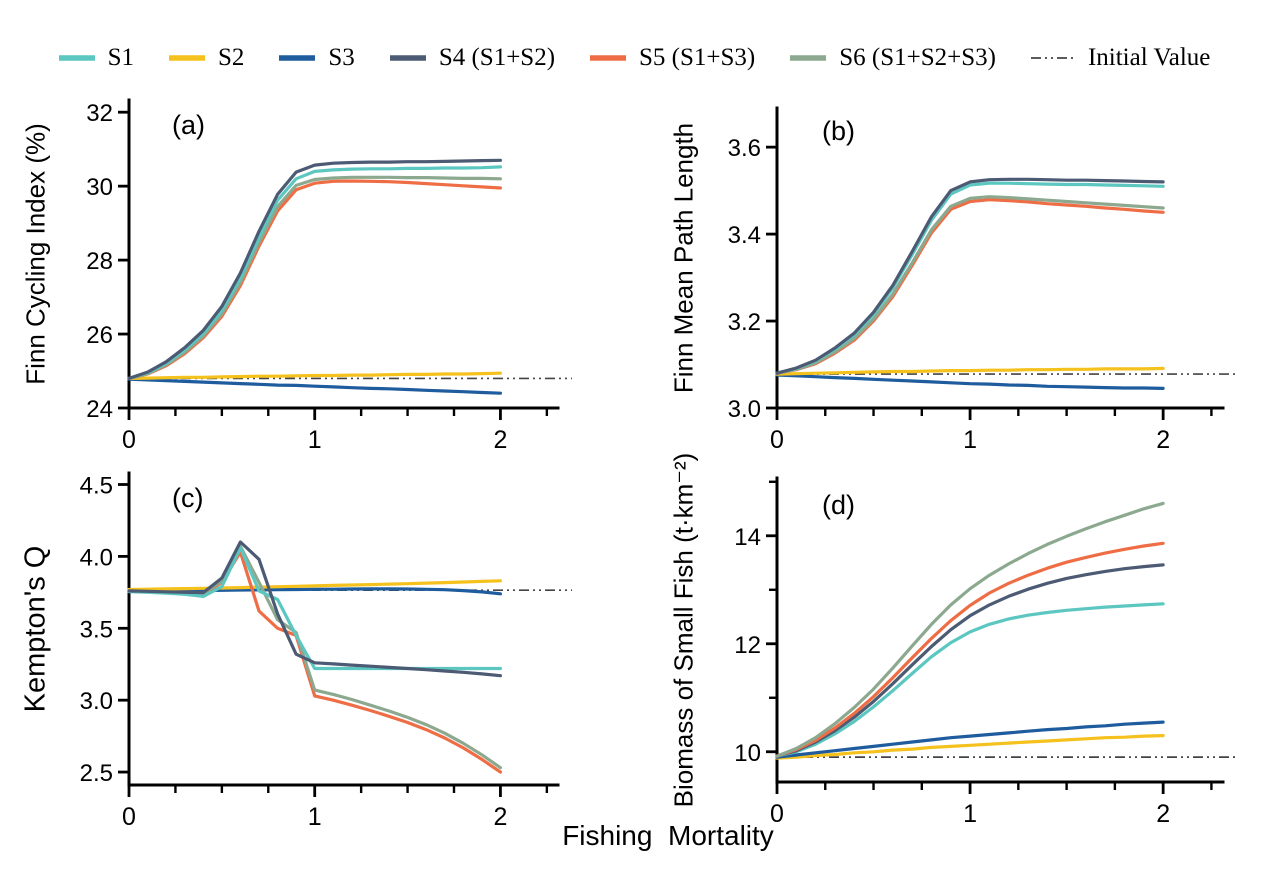 The height and width of the screenshot is (893, 1268). Describe the element at coordinates (668, 835) in the screenshot. I see `x-axis-title: Fishing Mortality` at that location.